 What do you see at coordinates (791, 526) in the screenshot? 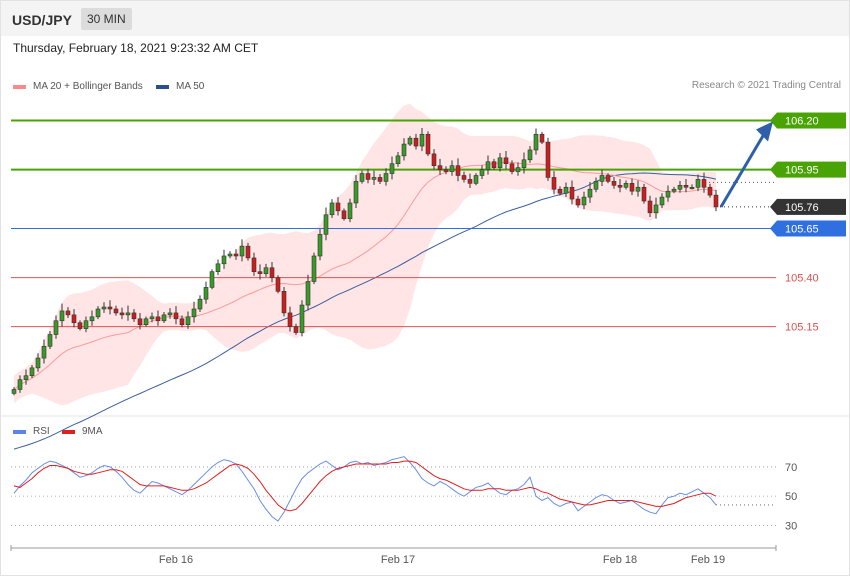
I see `rsi-level-label-2: 30` at bounding box center [791, 526].